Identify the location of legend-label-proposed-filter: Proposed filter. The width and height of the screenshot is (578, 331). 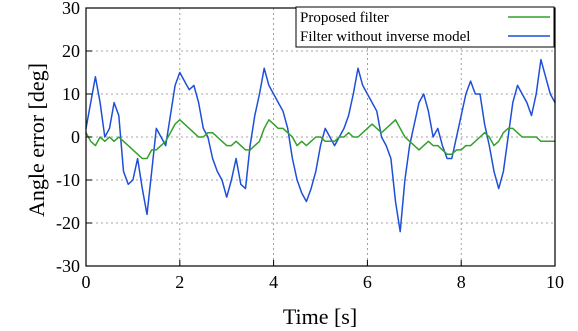
(344, 18).